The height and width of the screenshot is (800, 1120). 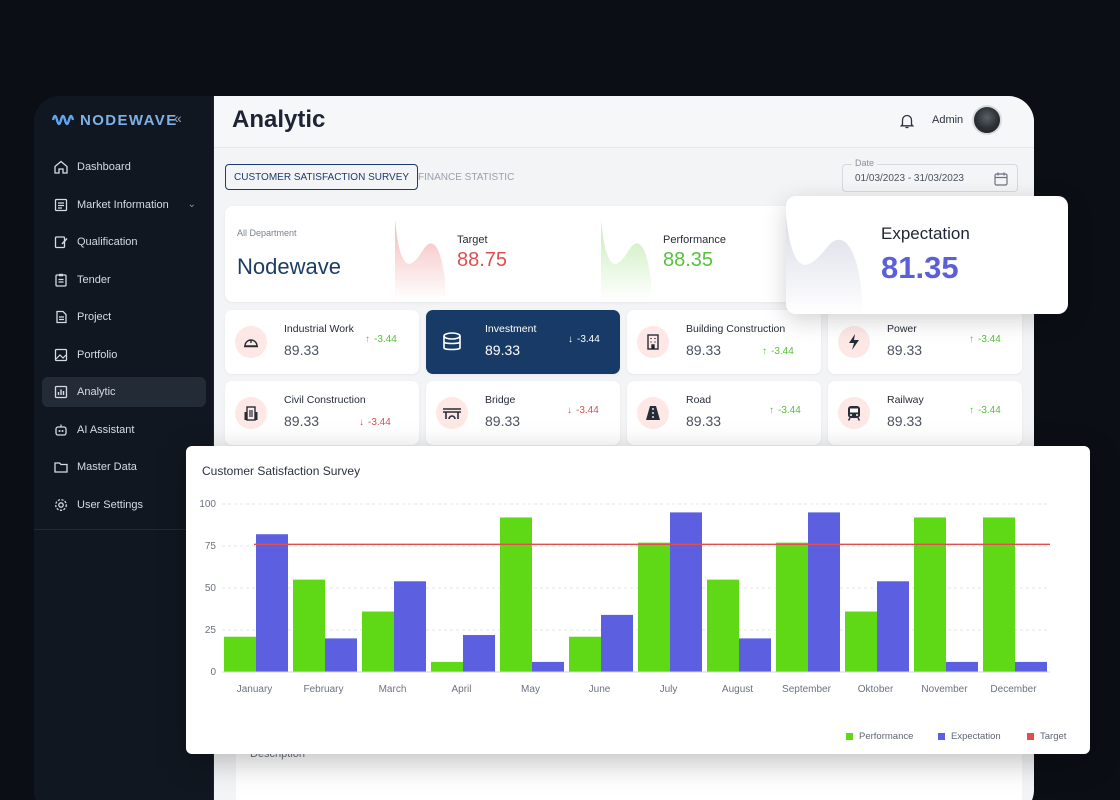 I want to click on legend-performance: Performance, so click(x=879, y=736).